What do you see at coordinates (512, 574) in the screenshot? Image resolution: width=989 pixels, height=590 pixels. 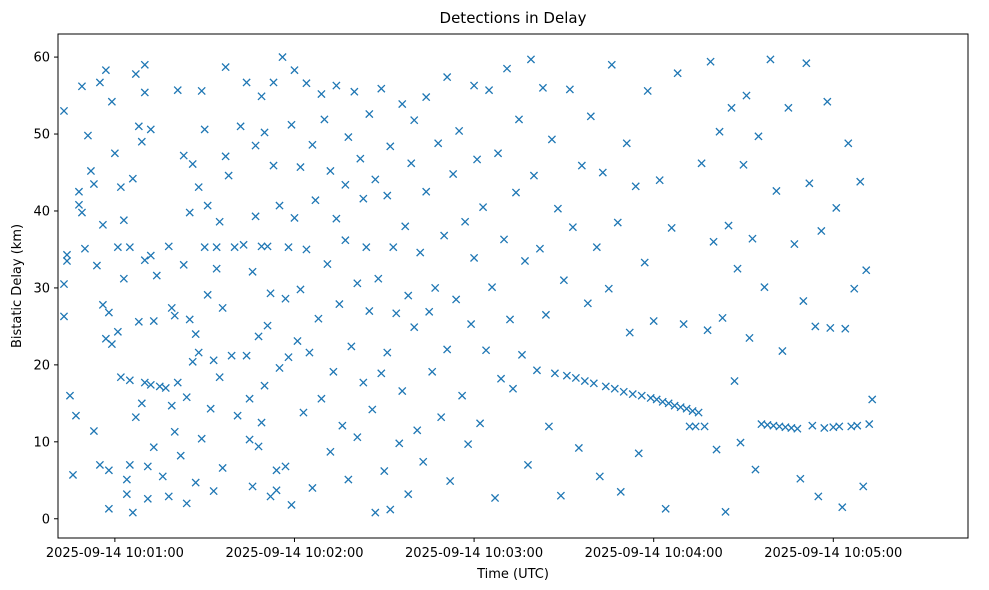 I see `x-axis-label: Time (UTC)` at bounding box center [512, 574].